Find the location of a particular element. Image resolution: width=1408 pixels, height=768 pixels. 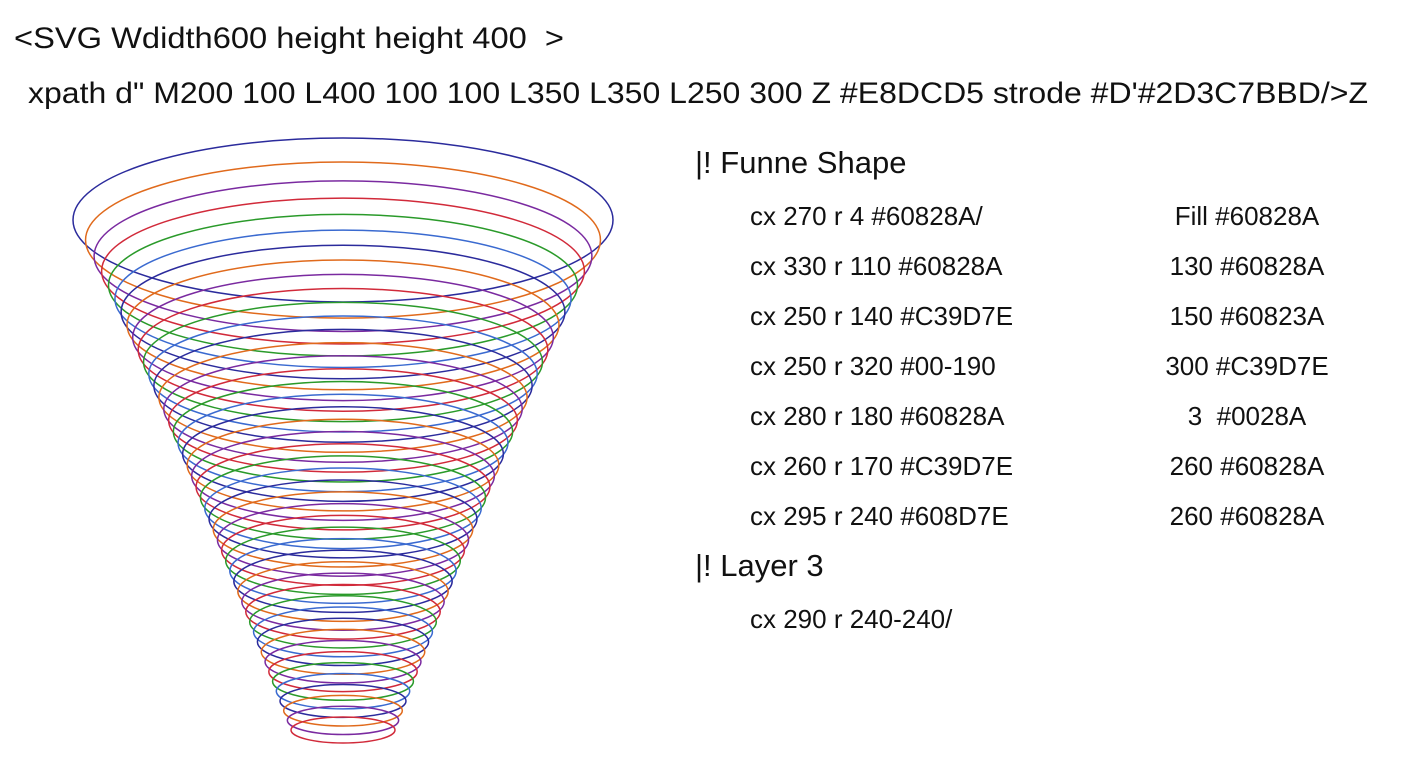

row-left: cx 280 r 180 #60828A is located at coordinates (877, 416).